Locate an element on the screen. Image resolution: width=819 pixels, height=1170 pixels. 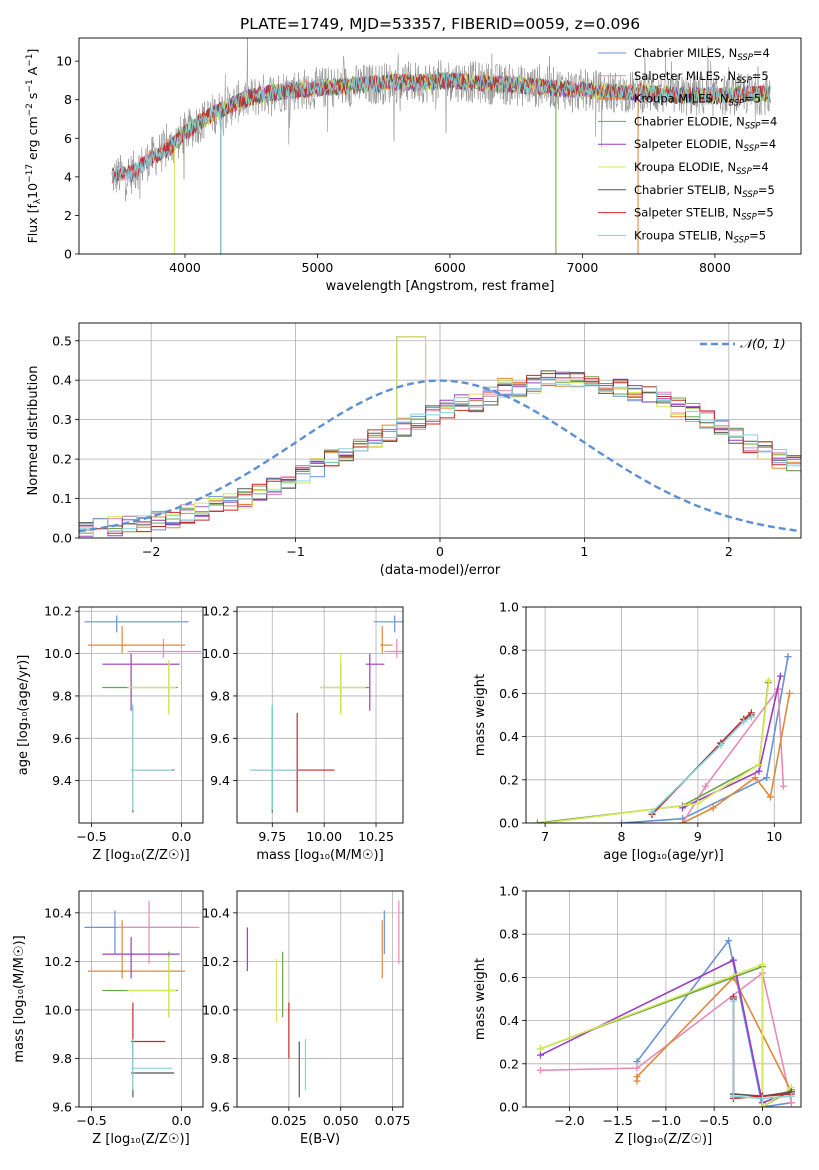
weight-line-kroupa_elodie is located at coordinates (657, 751).